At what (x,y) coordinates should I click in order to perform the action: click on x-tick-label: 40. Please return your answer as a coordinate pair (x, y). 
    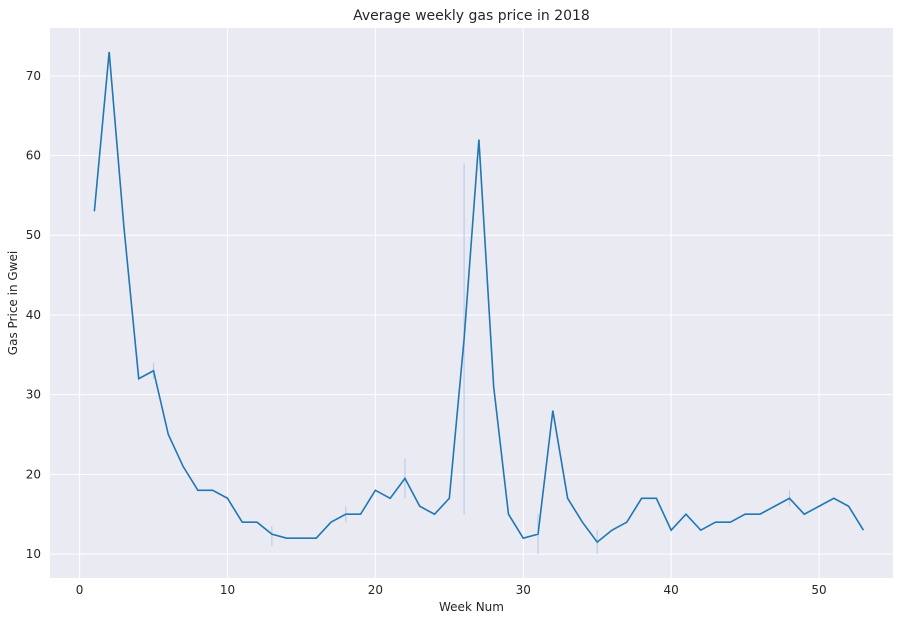
    Looking at the image, I should click on (671, 590).